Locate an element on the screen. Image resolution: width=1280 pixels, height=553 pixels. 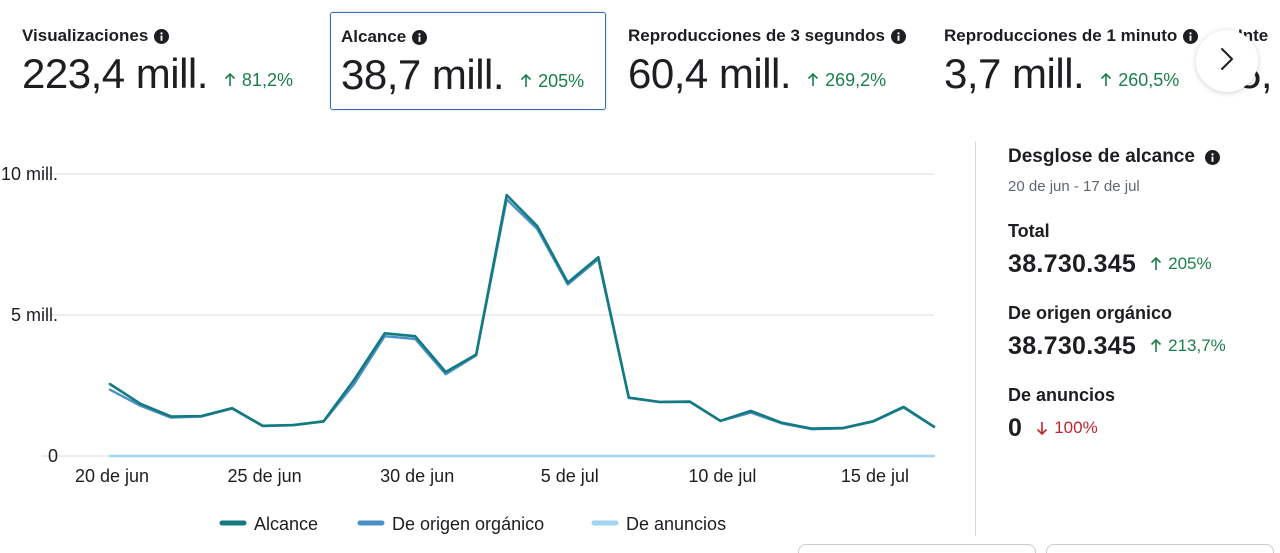
panel-item-delta-text: 205% is located at coordinates (1190, 263).